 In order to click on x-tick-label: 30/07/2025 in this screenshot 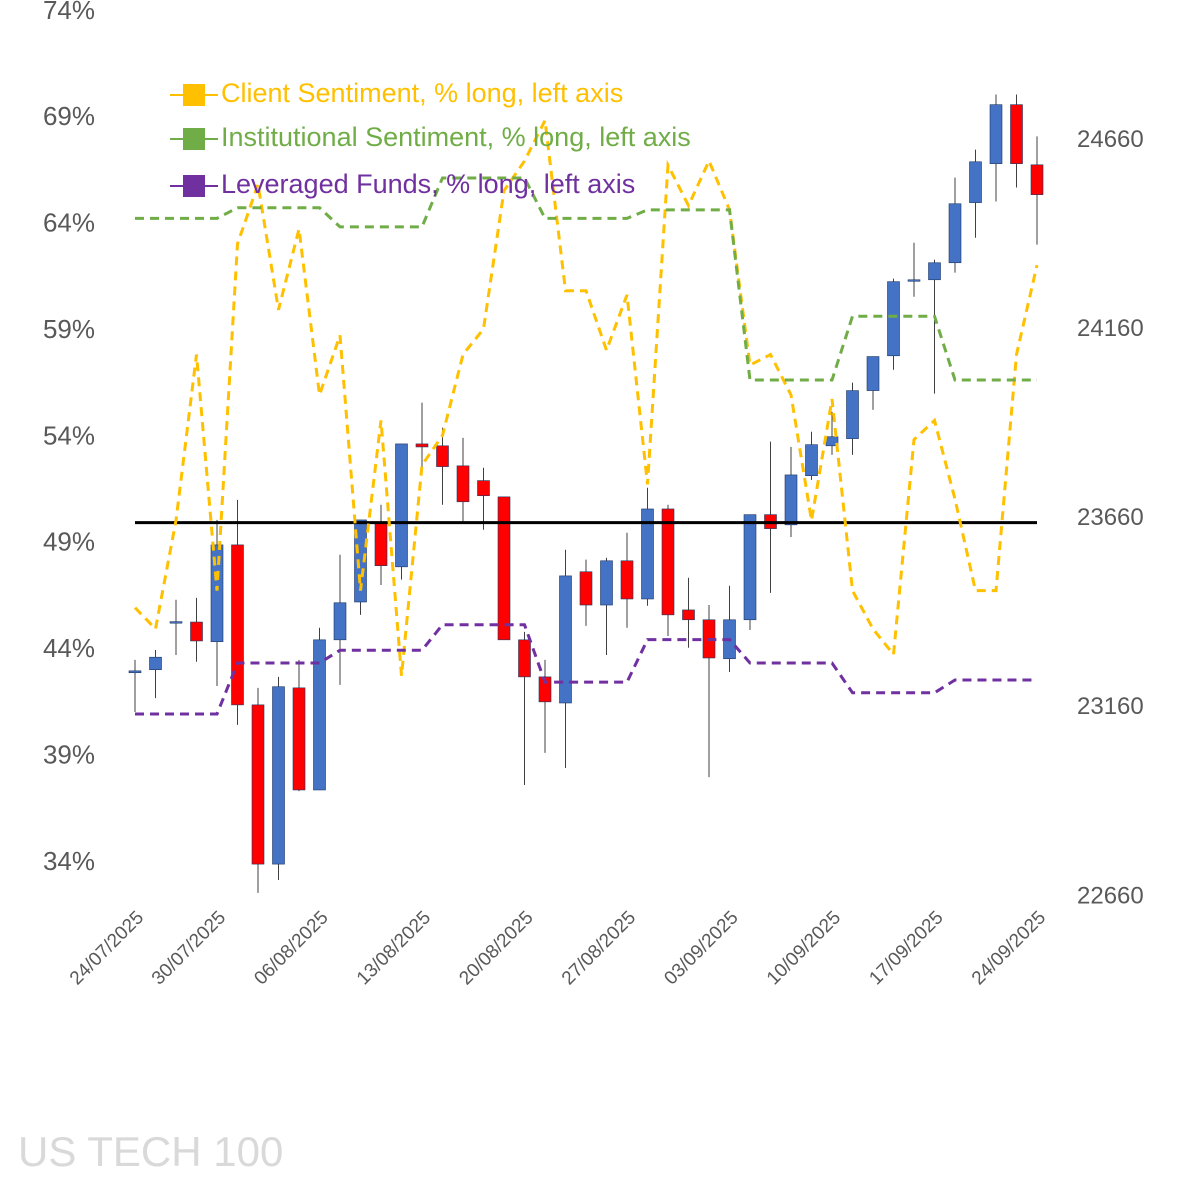, I will do `click(189, 948)`.